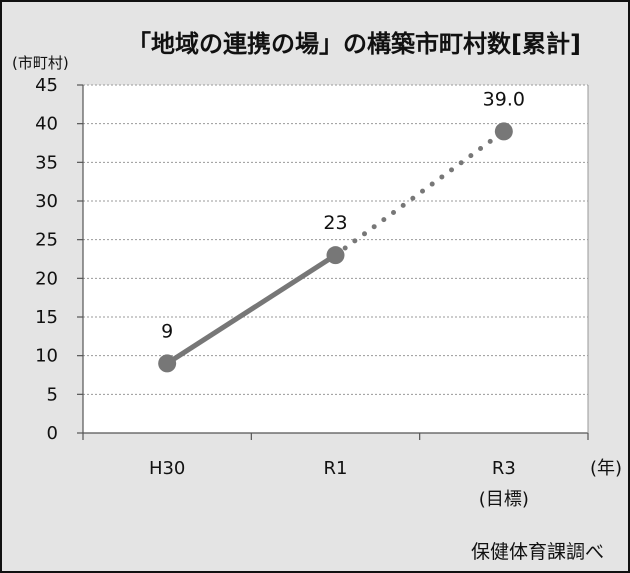 The width and height of the screenshot is (630, 573). What do you see at coordinates (354, 44) in the screenshot?
I see `chart-title: 「地域の連携の場」の構築市町村数[累計]` at bounding box center [354, 44].